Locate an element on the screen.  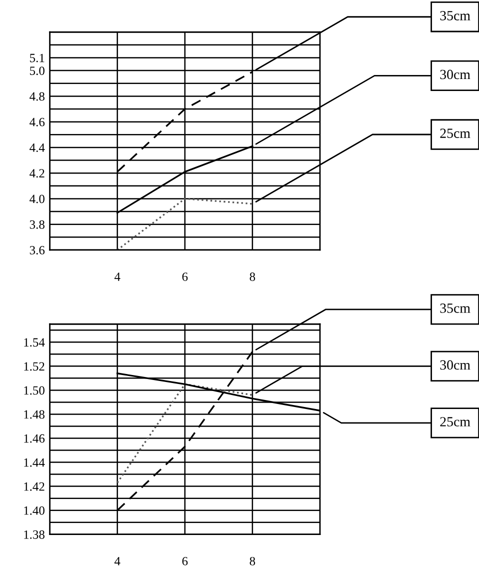
y-tick-label: 3.8 is located at coordinates (37, 224).